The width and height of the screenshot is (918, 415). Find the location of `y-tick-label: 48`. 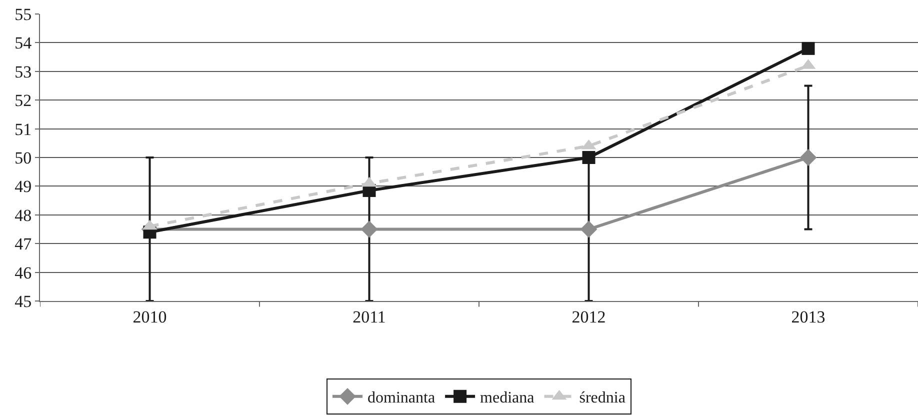

y-tick-label: 48 is located at coordinates (23, 215).